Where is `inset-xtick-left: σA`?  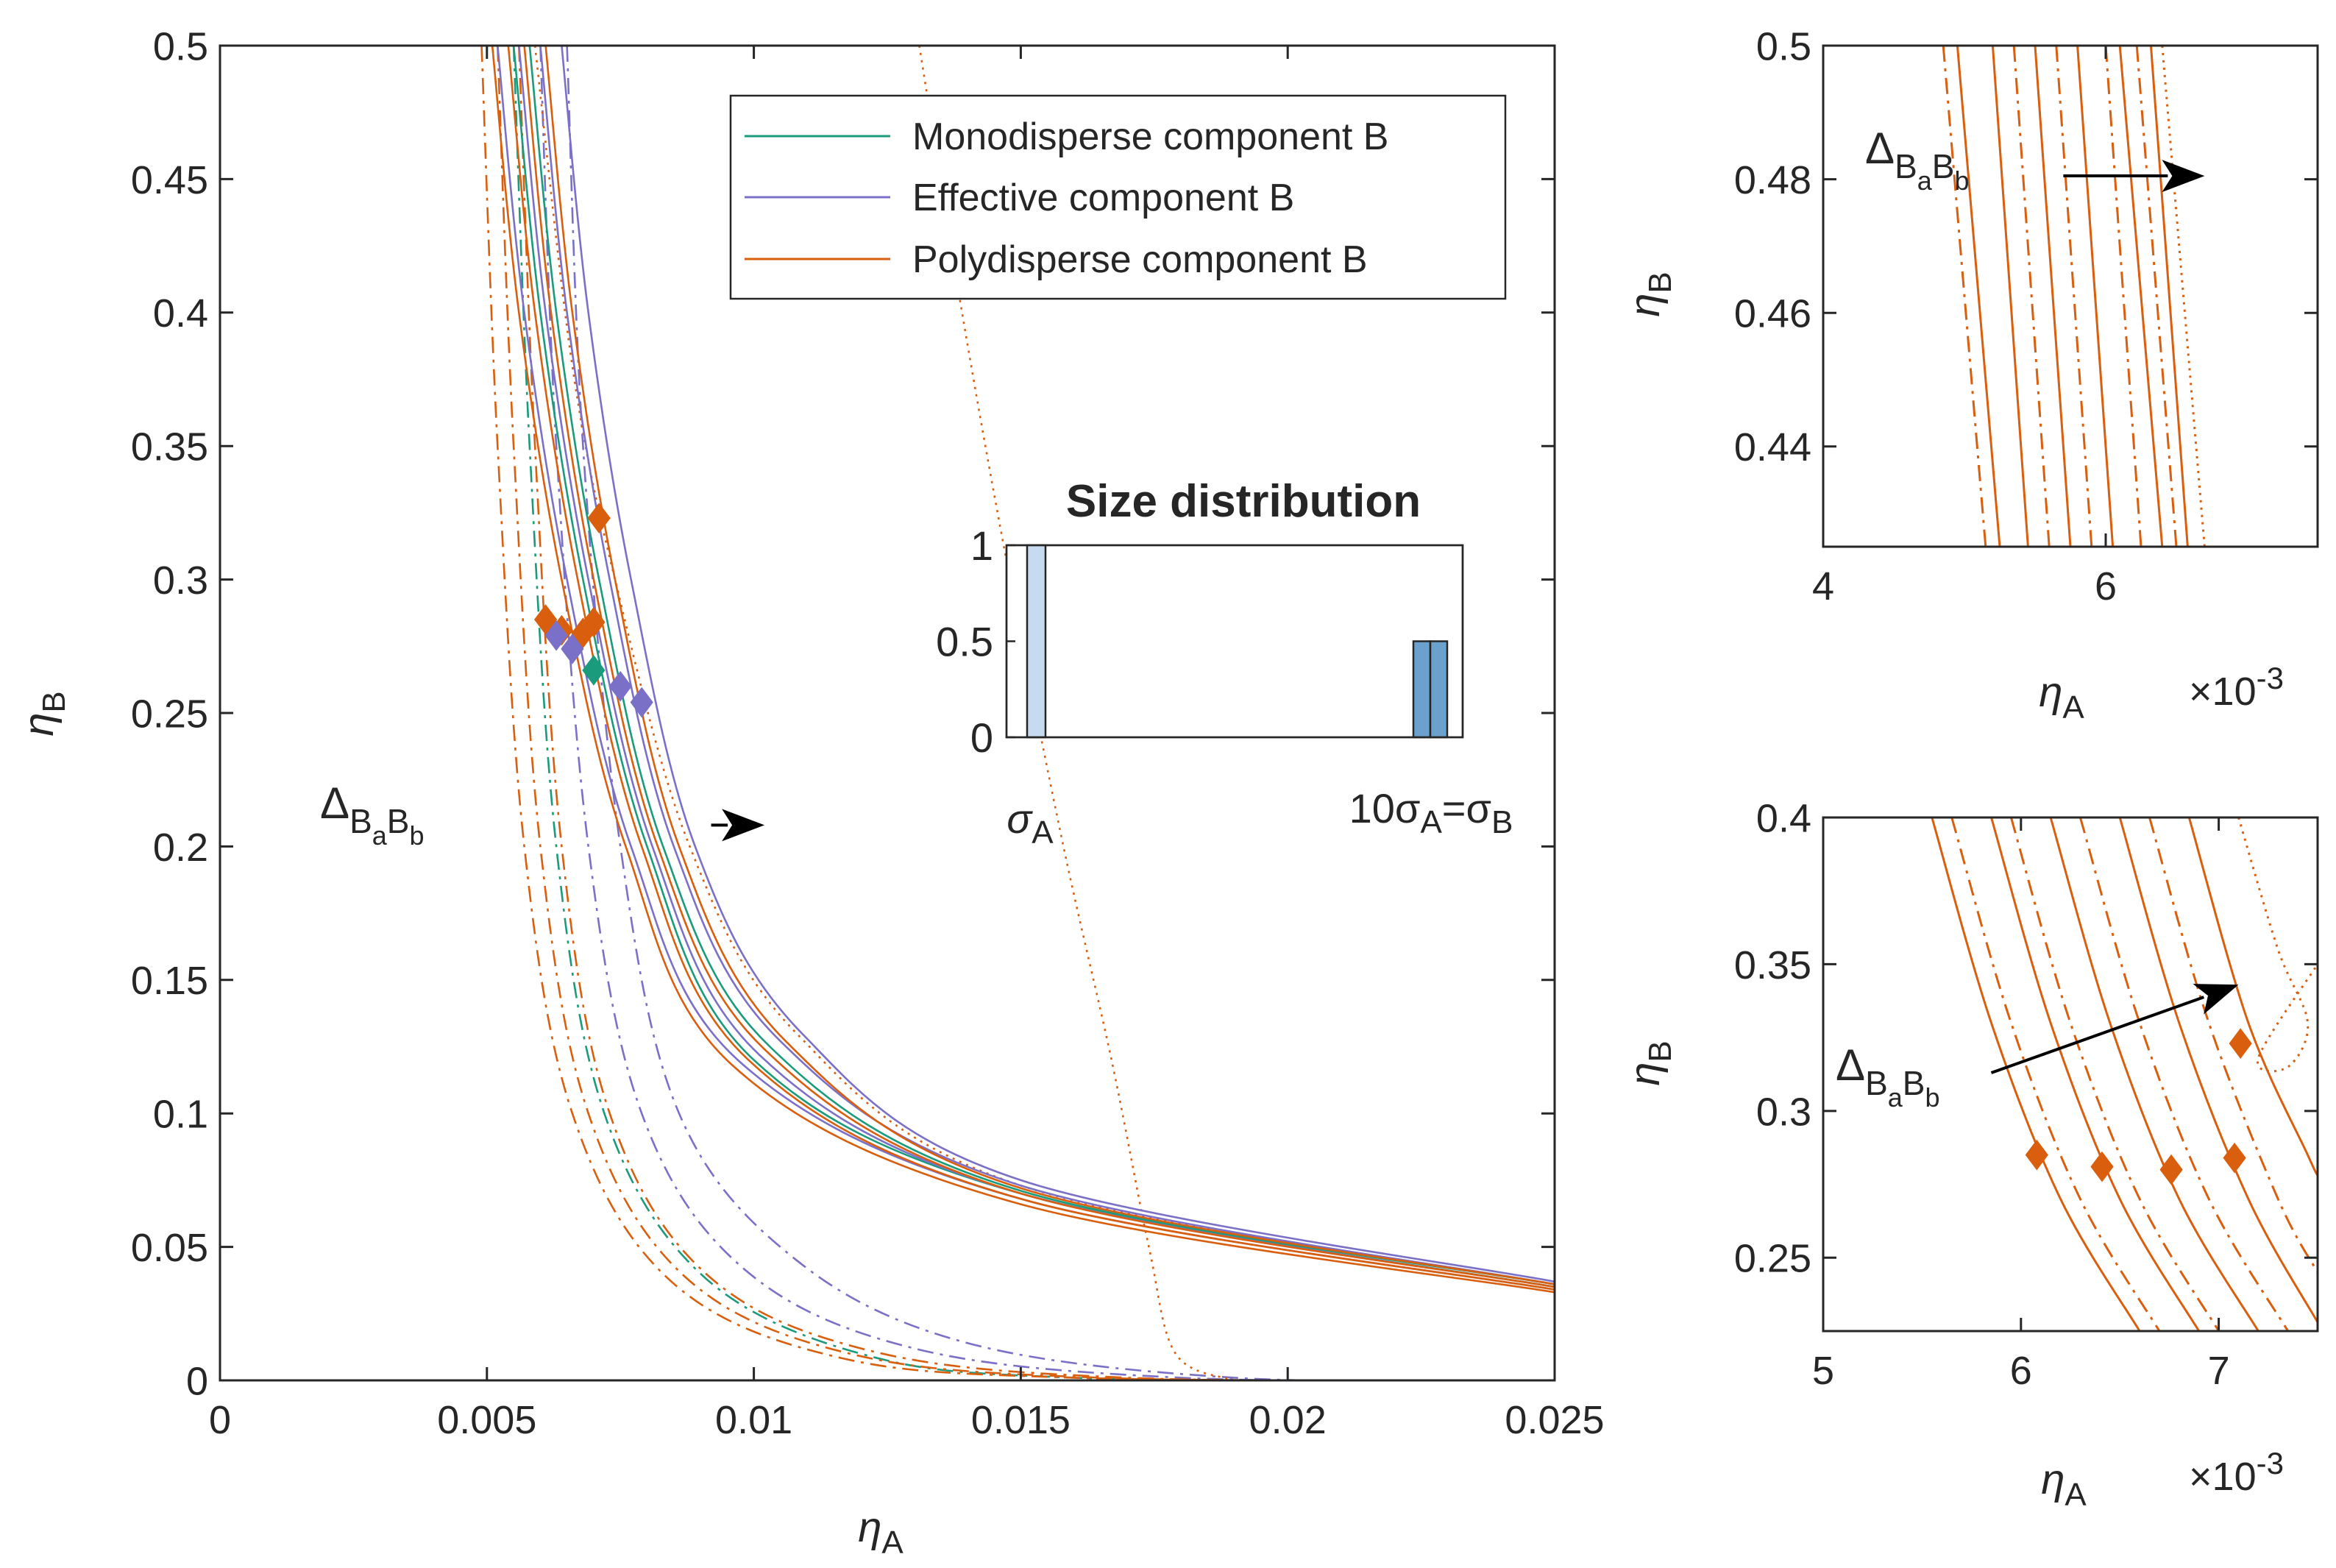
inset-xtick-left: σA is located at coordinates (1030, 823).